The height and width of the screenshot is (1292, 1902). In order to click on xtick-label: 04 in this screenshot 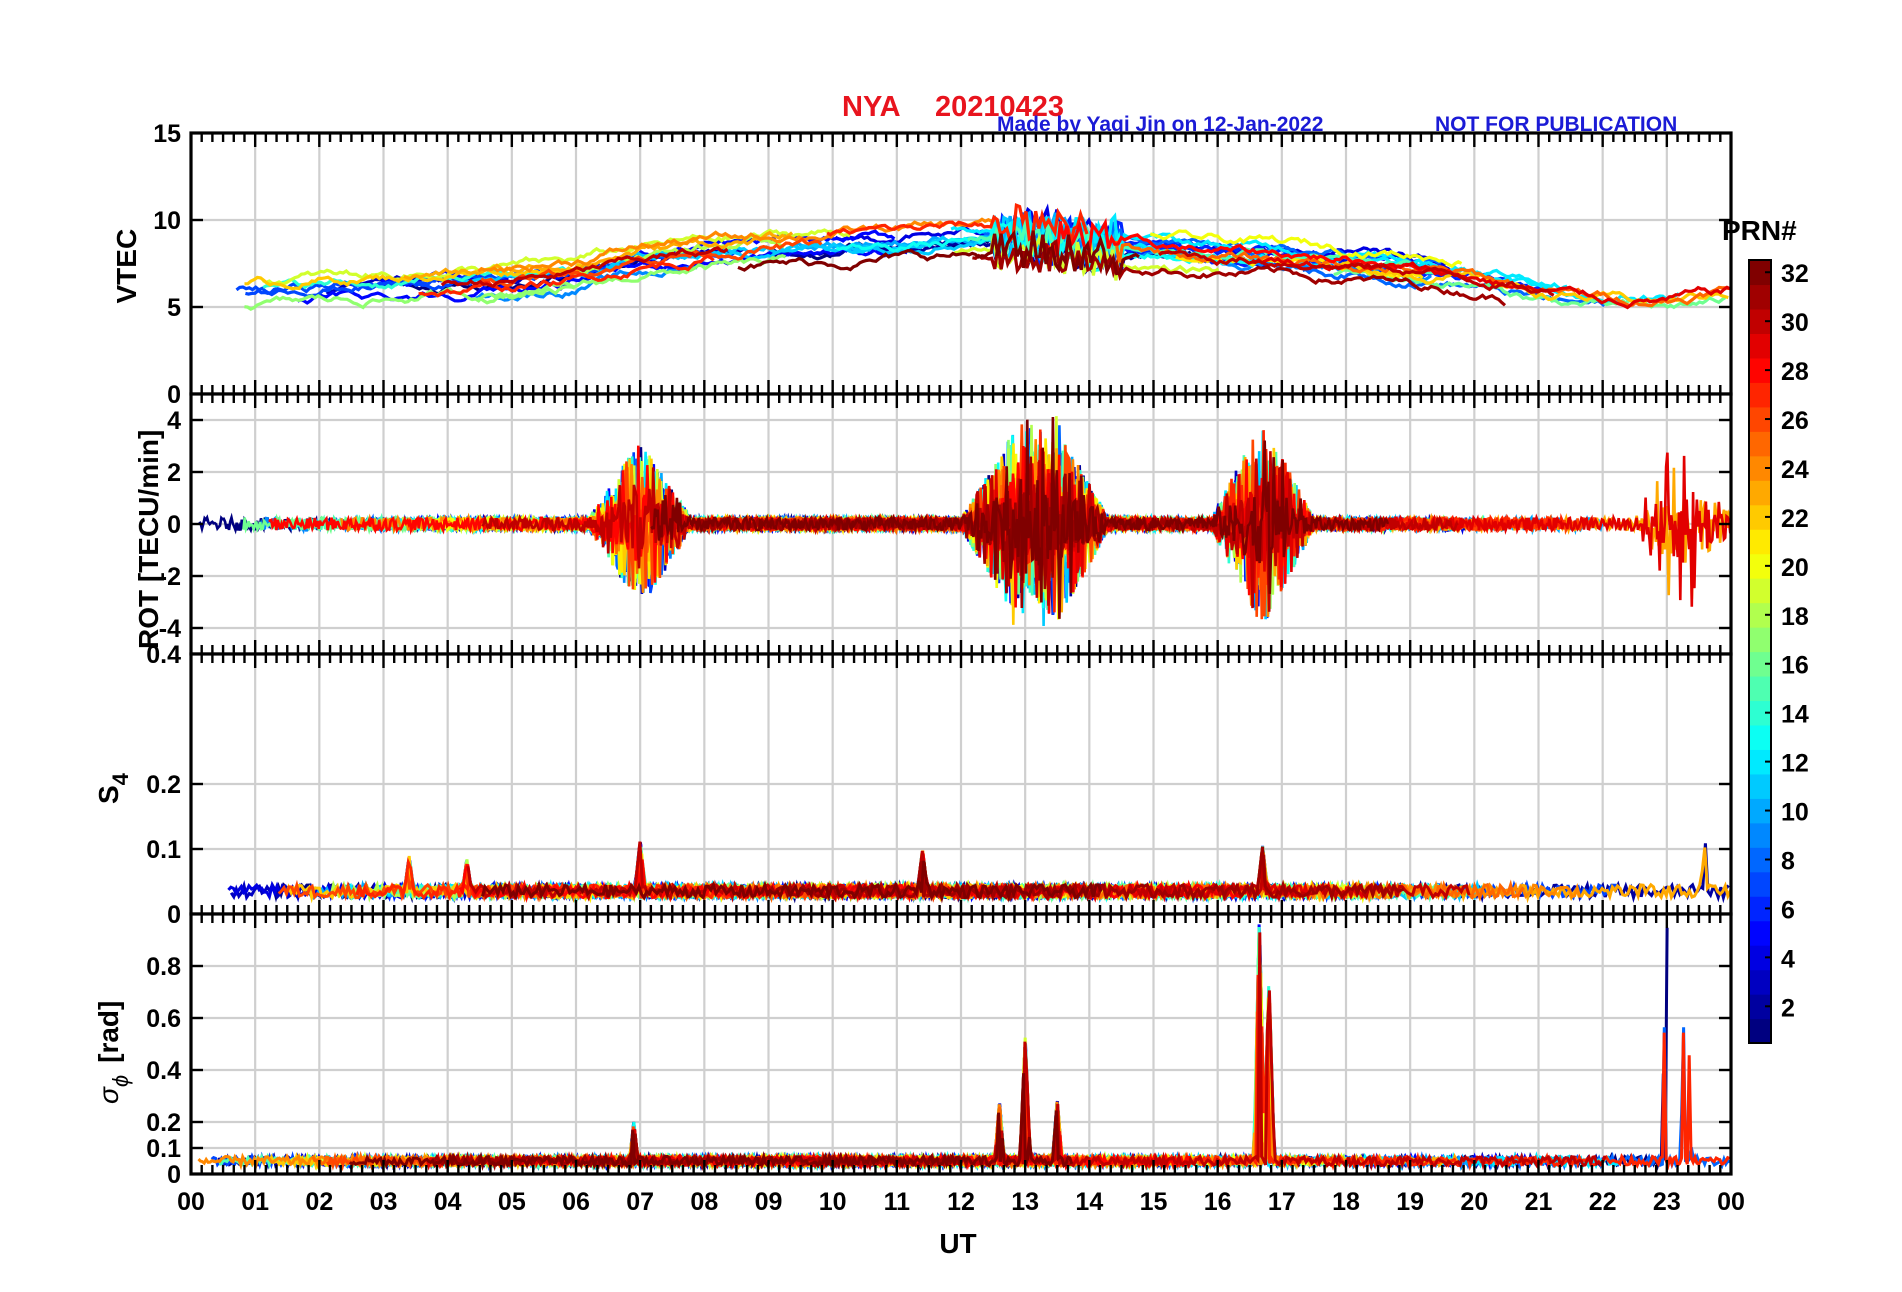, I will do `click(448, 1202)`.